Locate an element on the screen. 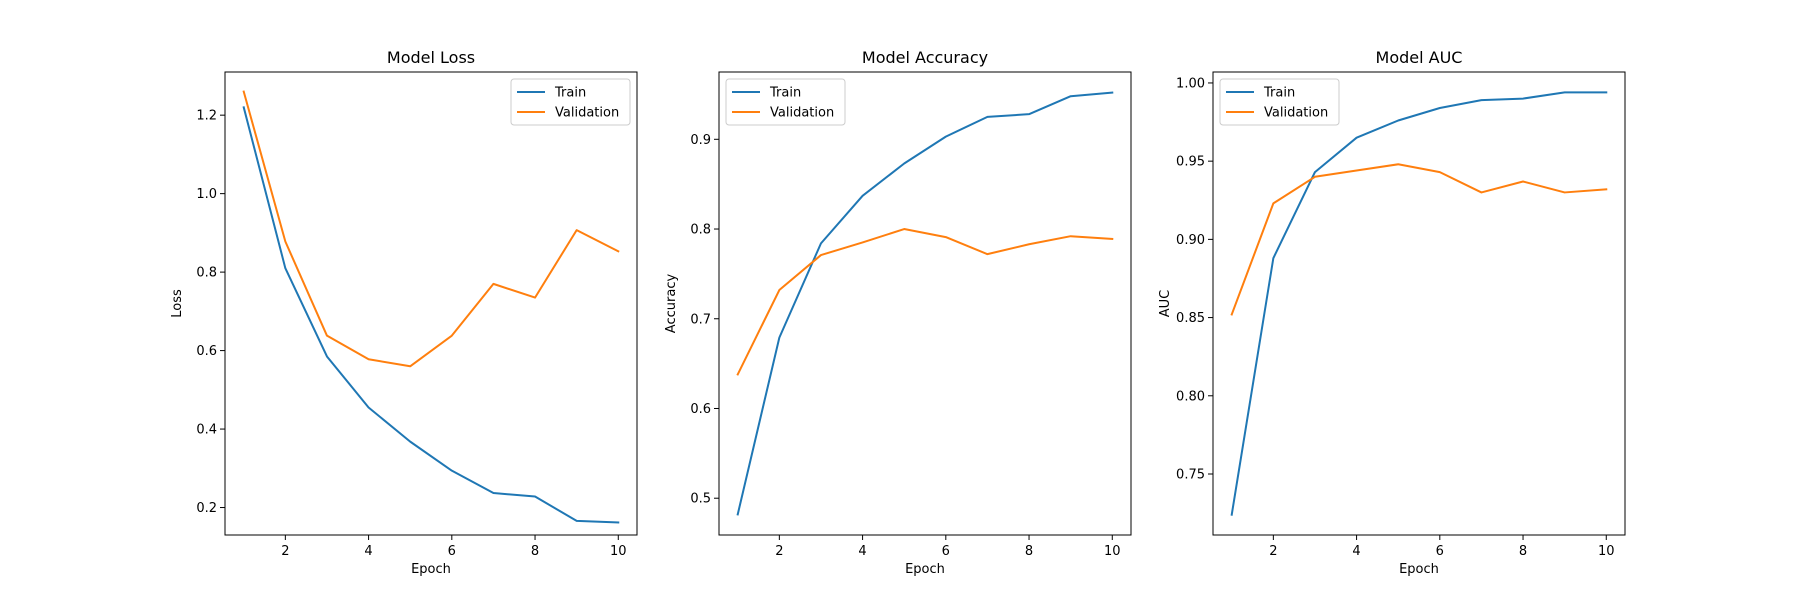 The height and width of the screenshot is (600, 1800). y-axis-label: Loss is located at coordinates (177, 303).